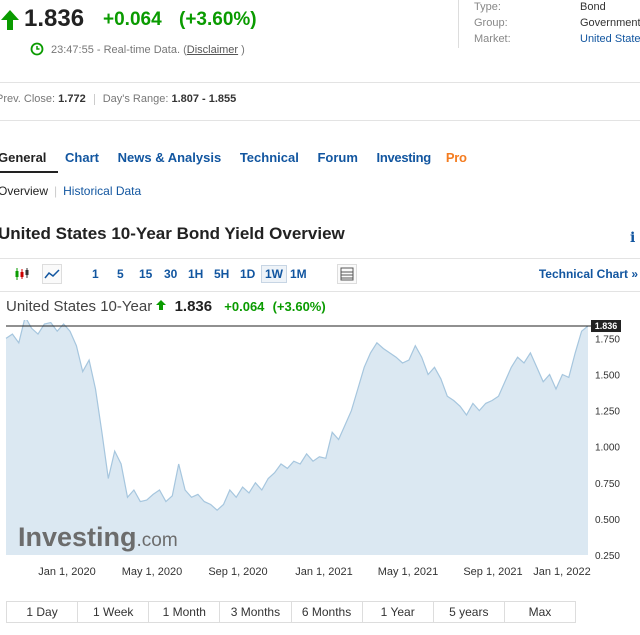 The width and height of the screenshot is (640, 635). What do you see at coordinates (135, 99) in the screenshot?
I see `day-range-label: Day's Range:` at bounding box center [135, 99].